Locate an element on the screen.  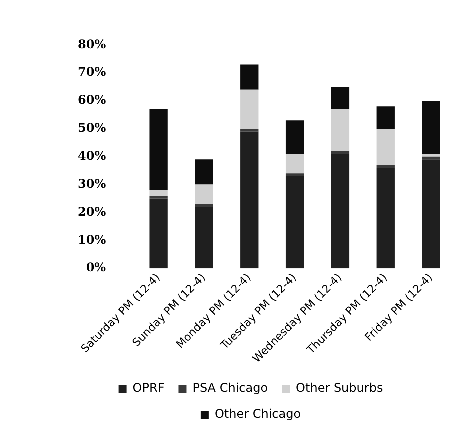
legend-label: Other Suburbs is located at coordinates (340, 388).